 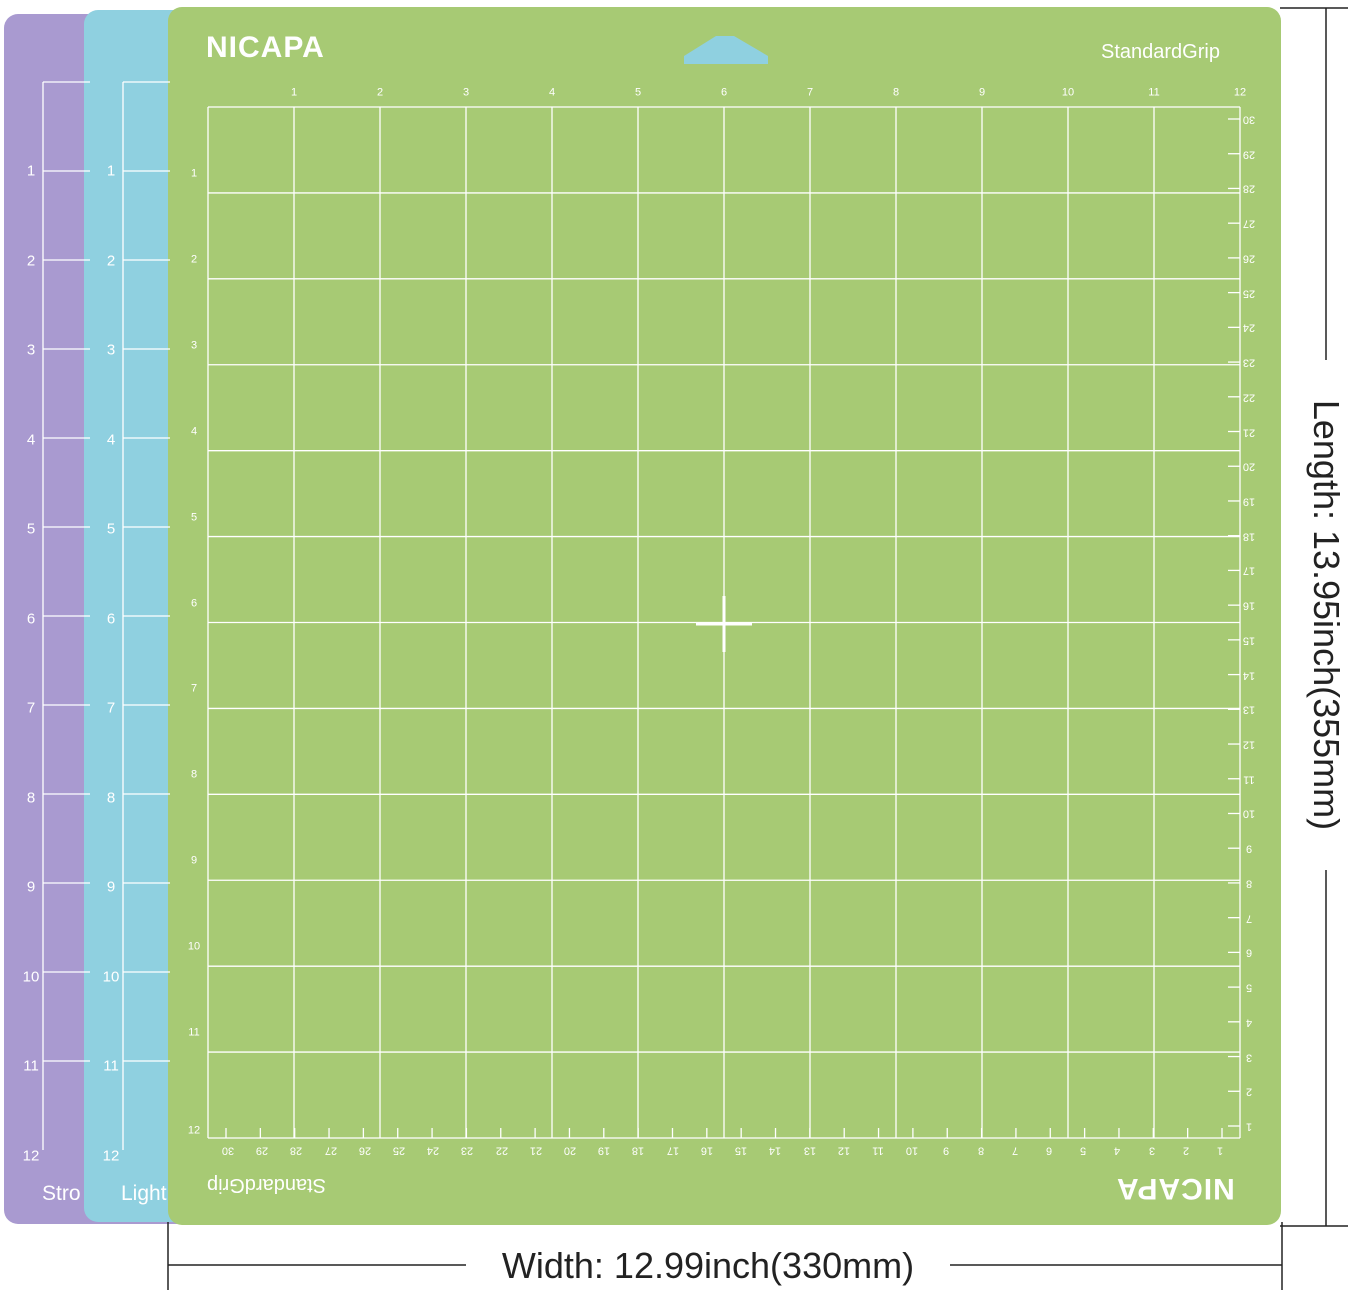 What do you see at coordinates (1326, 615) in the screenshot?
I see `length-dimension-label: Length: 13.95inch(355mm)` at bounding box center [1326, 615].